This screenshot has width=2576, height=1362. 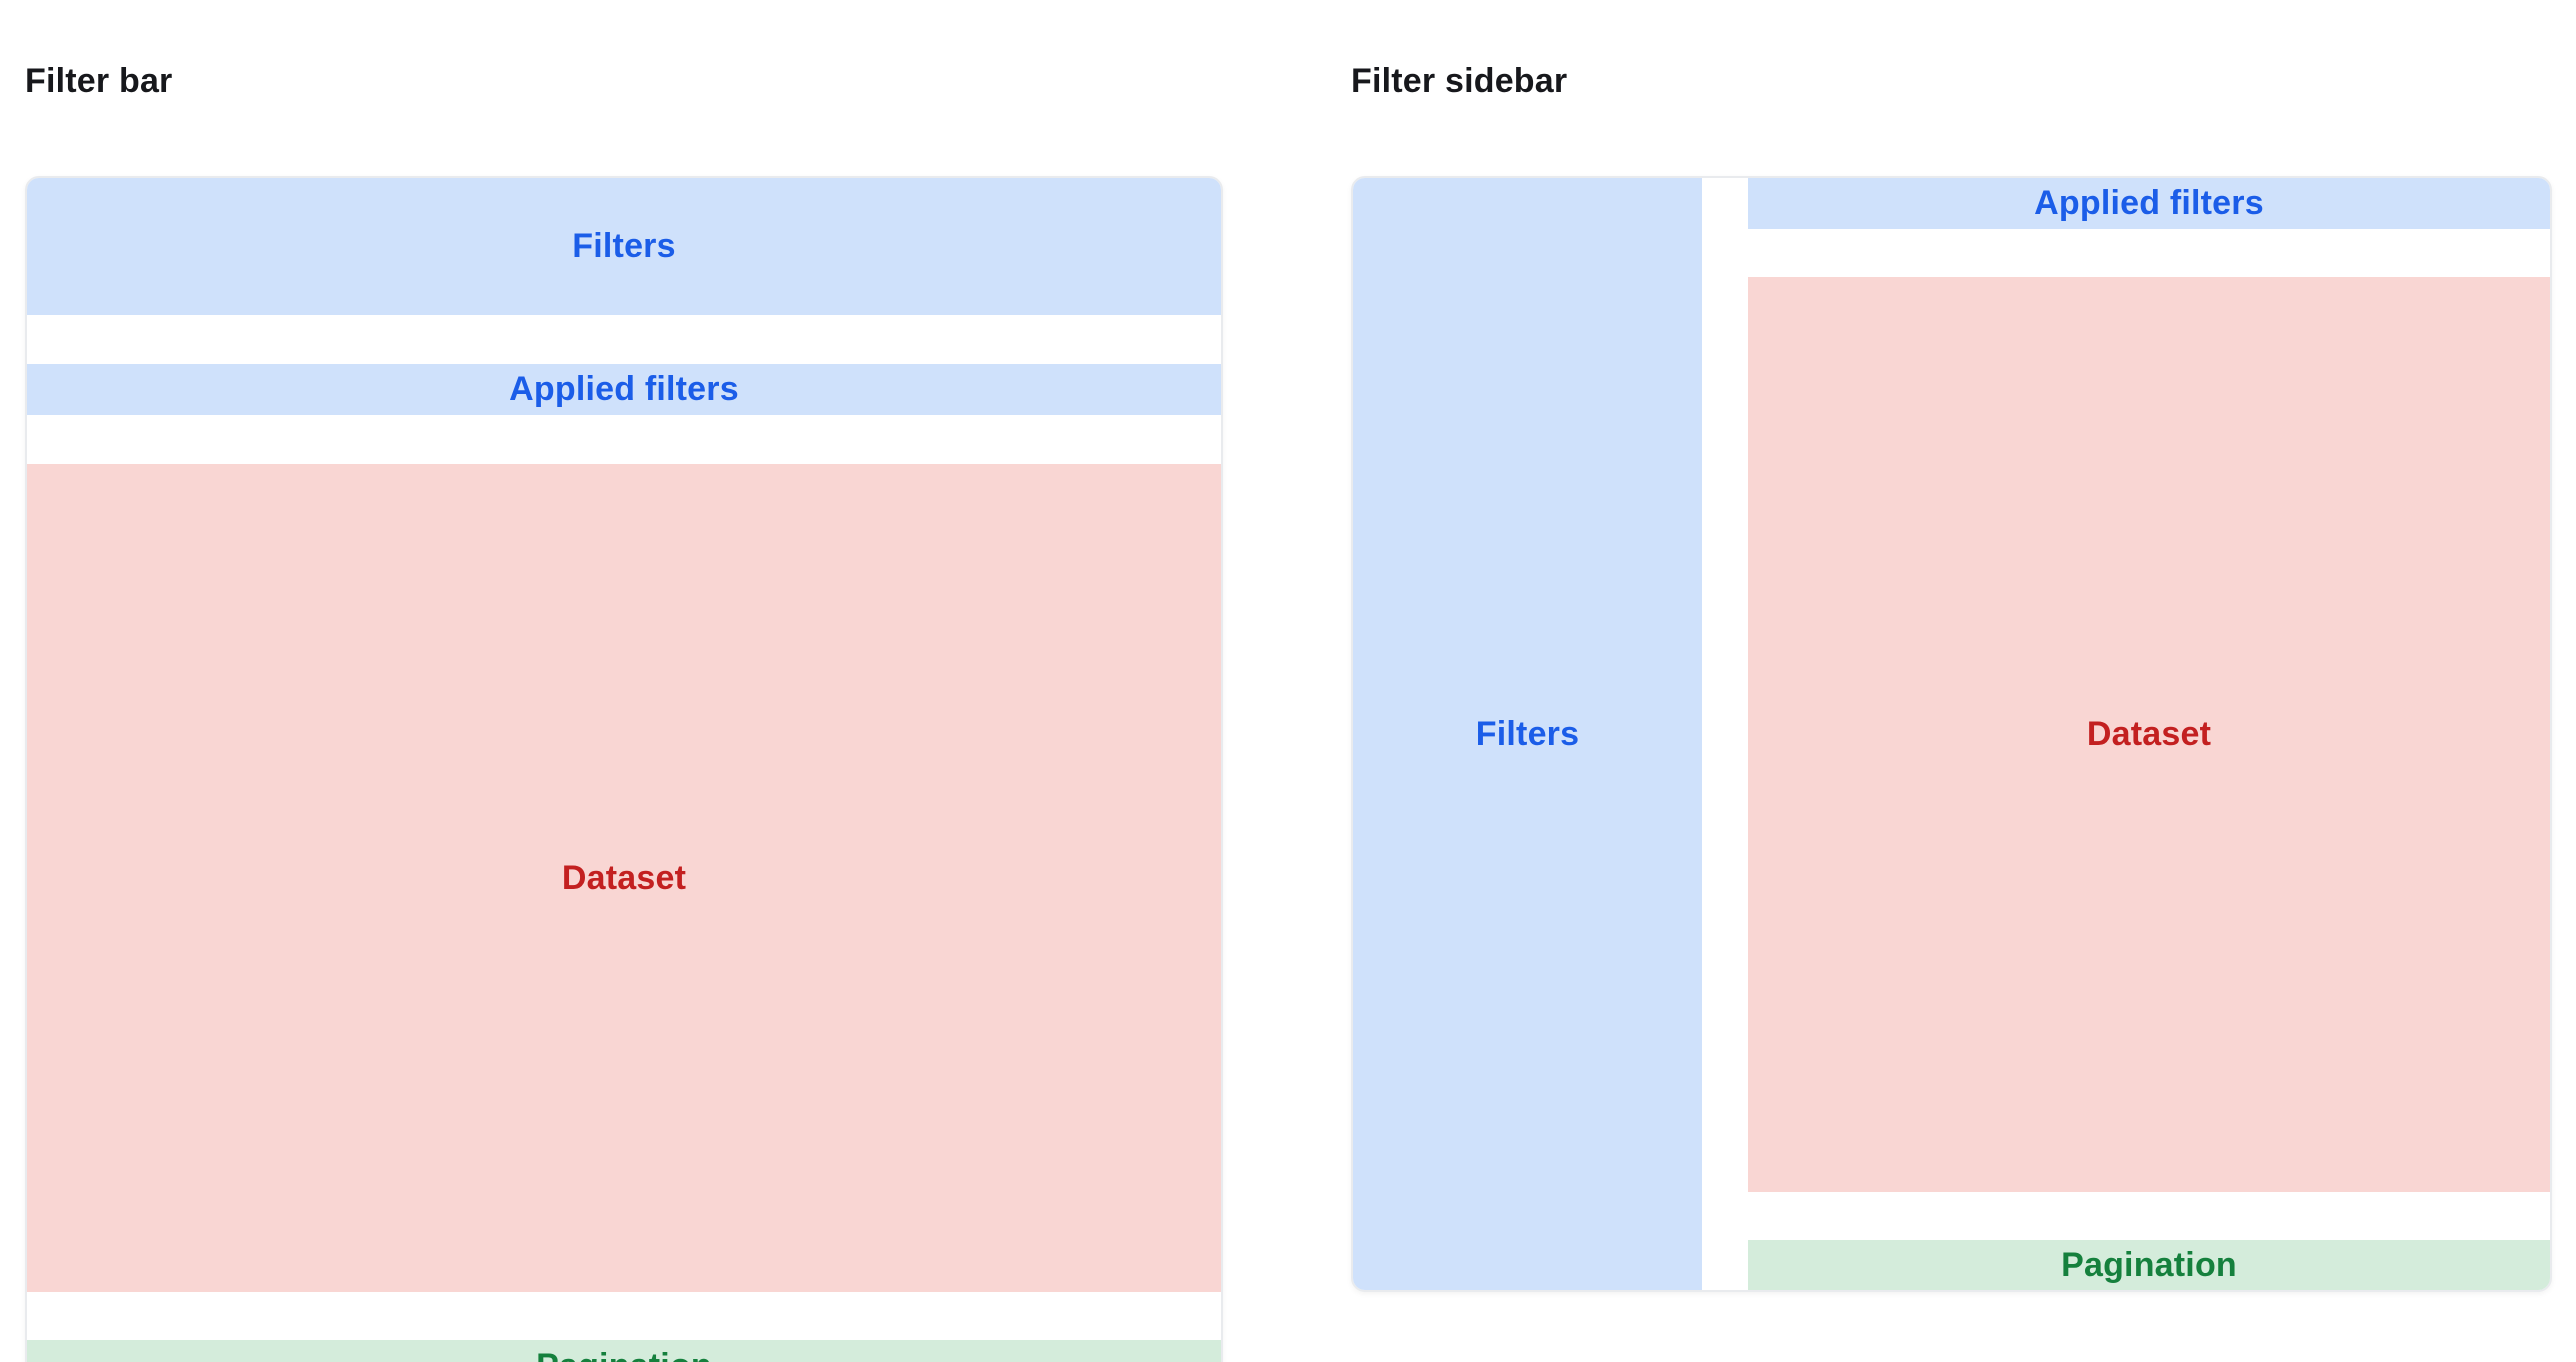 What do you see at coordinates (1459, 81) in the screenshot?
I see `filter-sidebar-title: Filter sidebar` at bounding box center [1459, 81].